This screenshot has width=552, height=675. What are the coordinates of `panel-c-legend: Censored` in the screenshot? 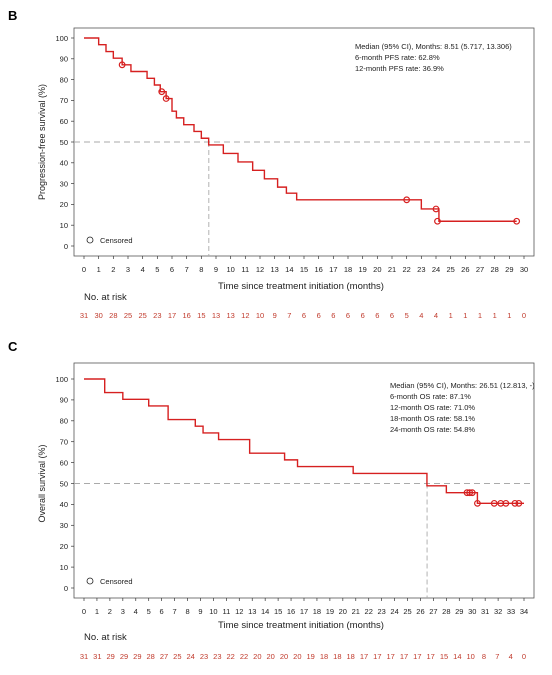 It's located at (109, 581).